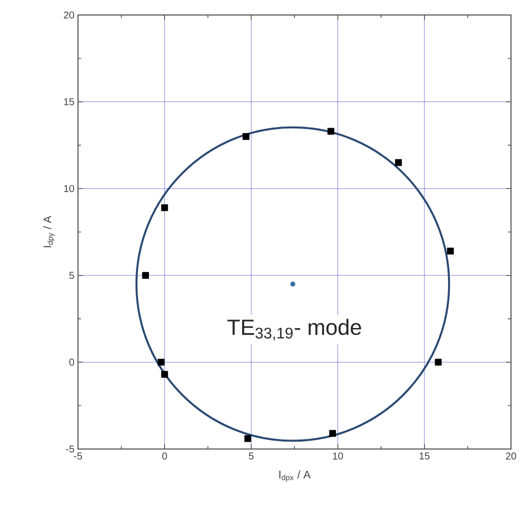 The height and width of the screenshot is (517, 527). What do you see at coordinates (425, 456) in the screenshot?
I see `x-tick-label: 15` at bounding box center [425, 456].